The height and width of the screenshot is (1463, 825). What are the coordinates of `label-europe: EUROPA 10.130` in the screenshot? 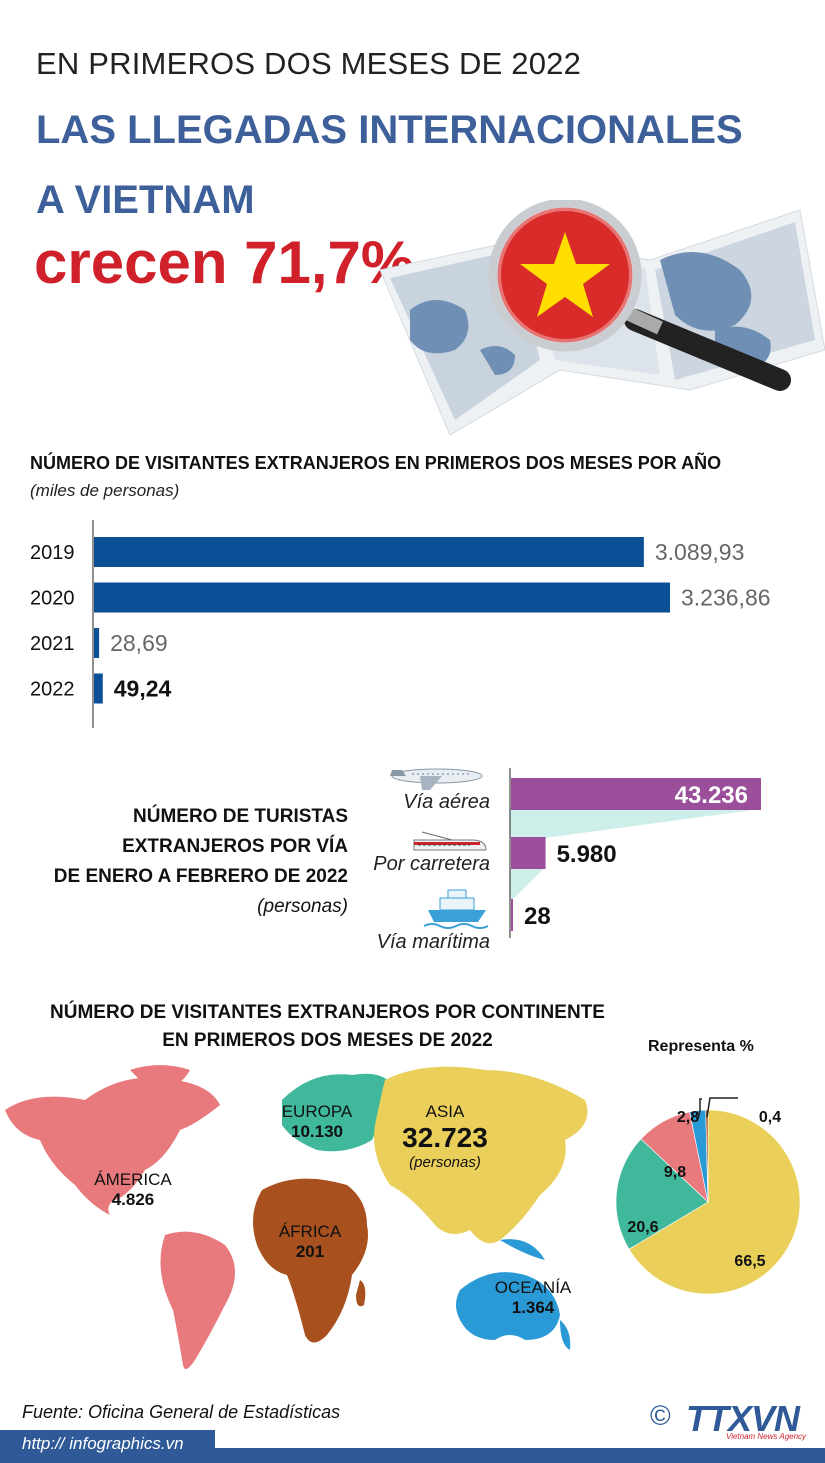 It's located at (317, 1122).